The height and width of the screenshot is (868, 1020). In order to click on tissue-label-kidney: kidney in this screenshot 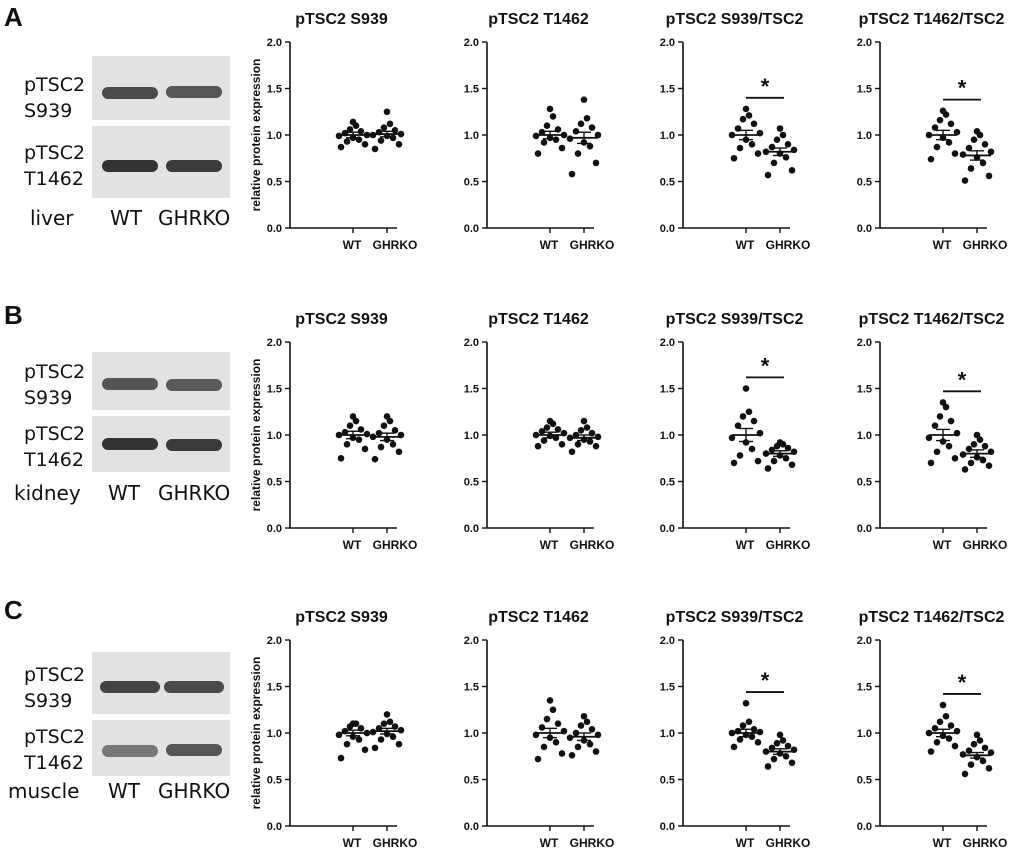, I will do `click(47, 493)`.